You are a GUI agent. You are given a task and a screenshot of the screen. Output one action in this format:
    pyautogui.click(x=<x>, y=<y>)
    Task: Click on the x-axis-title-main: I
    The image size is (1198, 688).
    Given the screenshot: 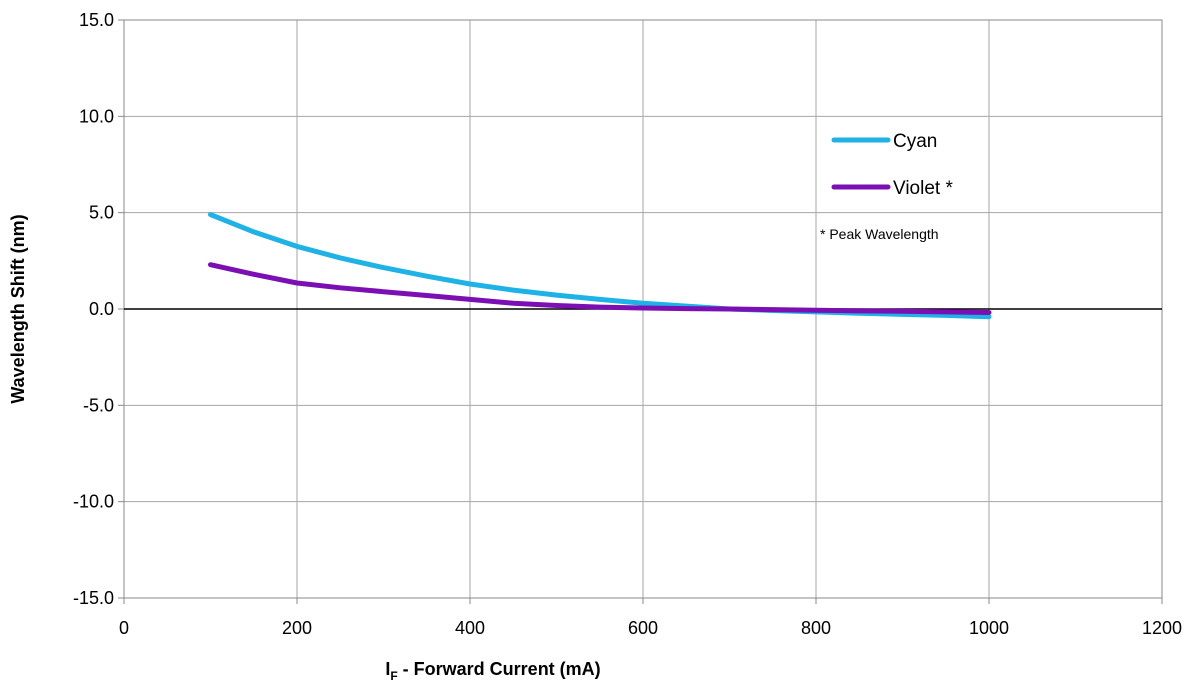 What is the action you would take?
    pyautogui.click(x=387, y=669)
    